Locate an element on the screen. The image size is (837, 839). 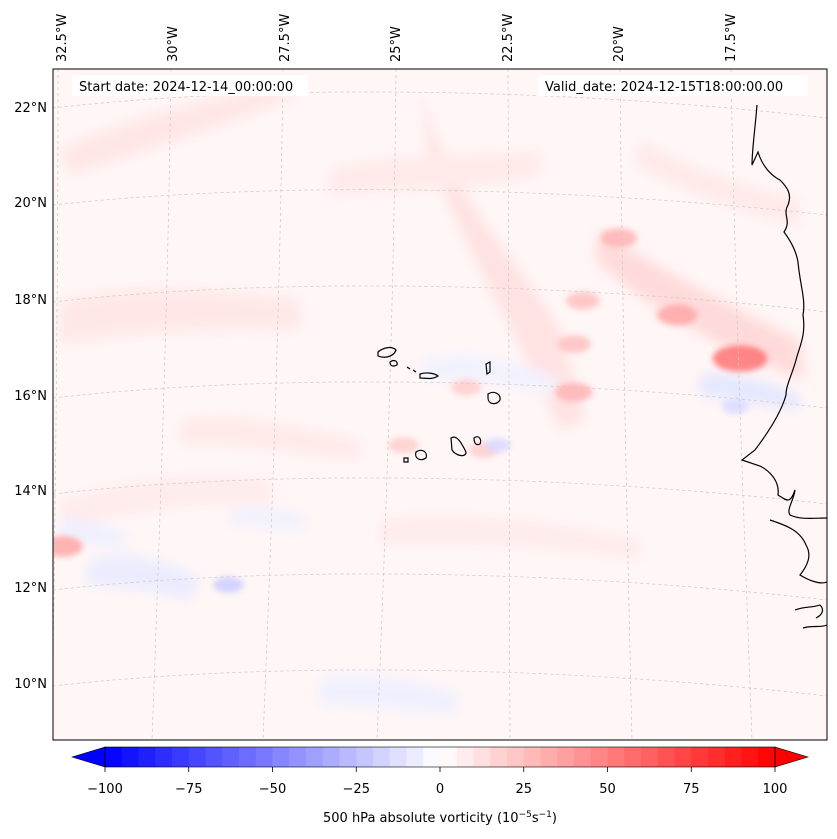
lat-label: 16°N is located at coordinates (30, 396).